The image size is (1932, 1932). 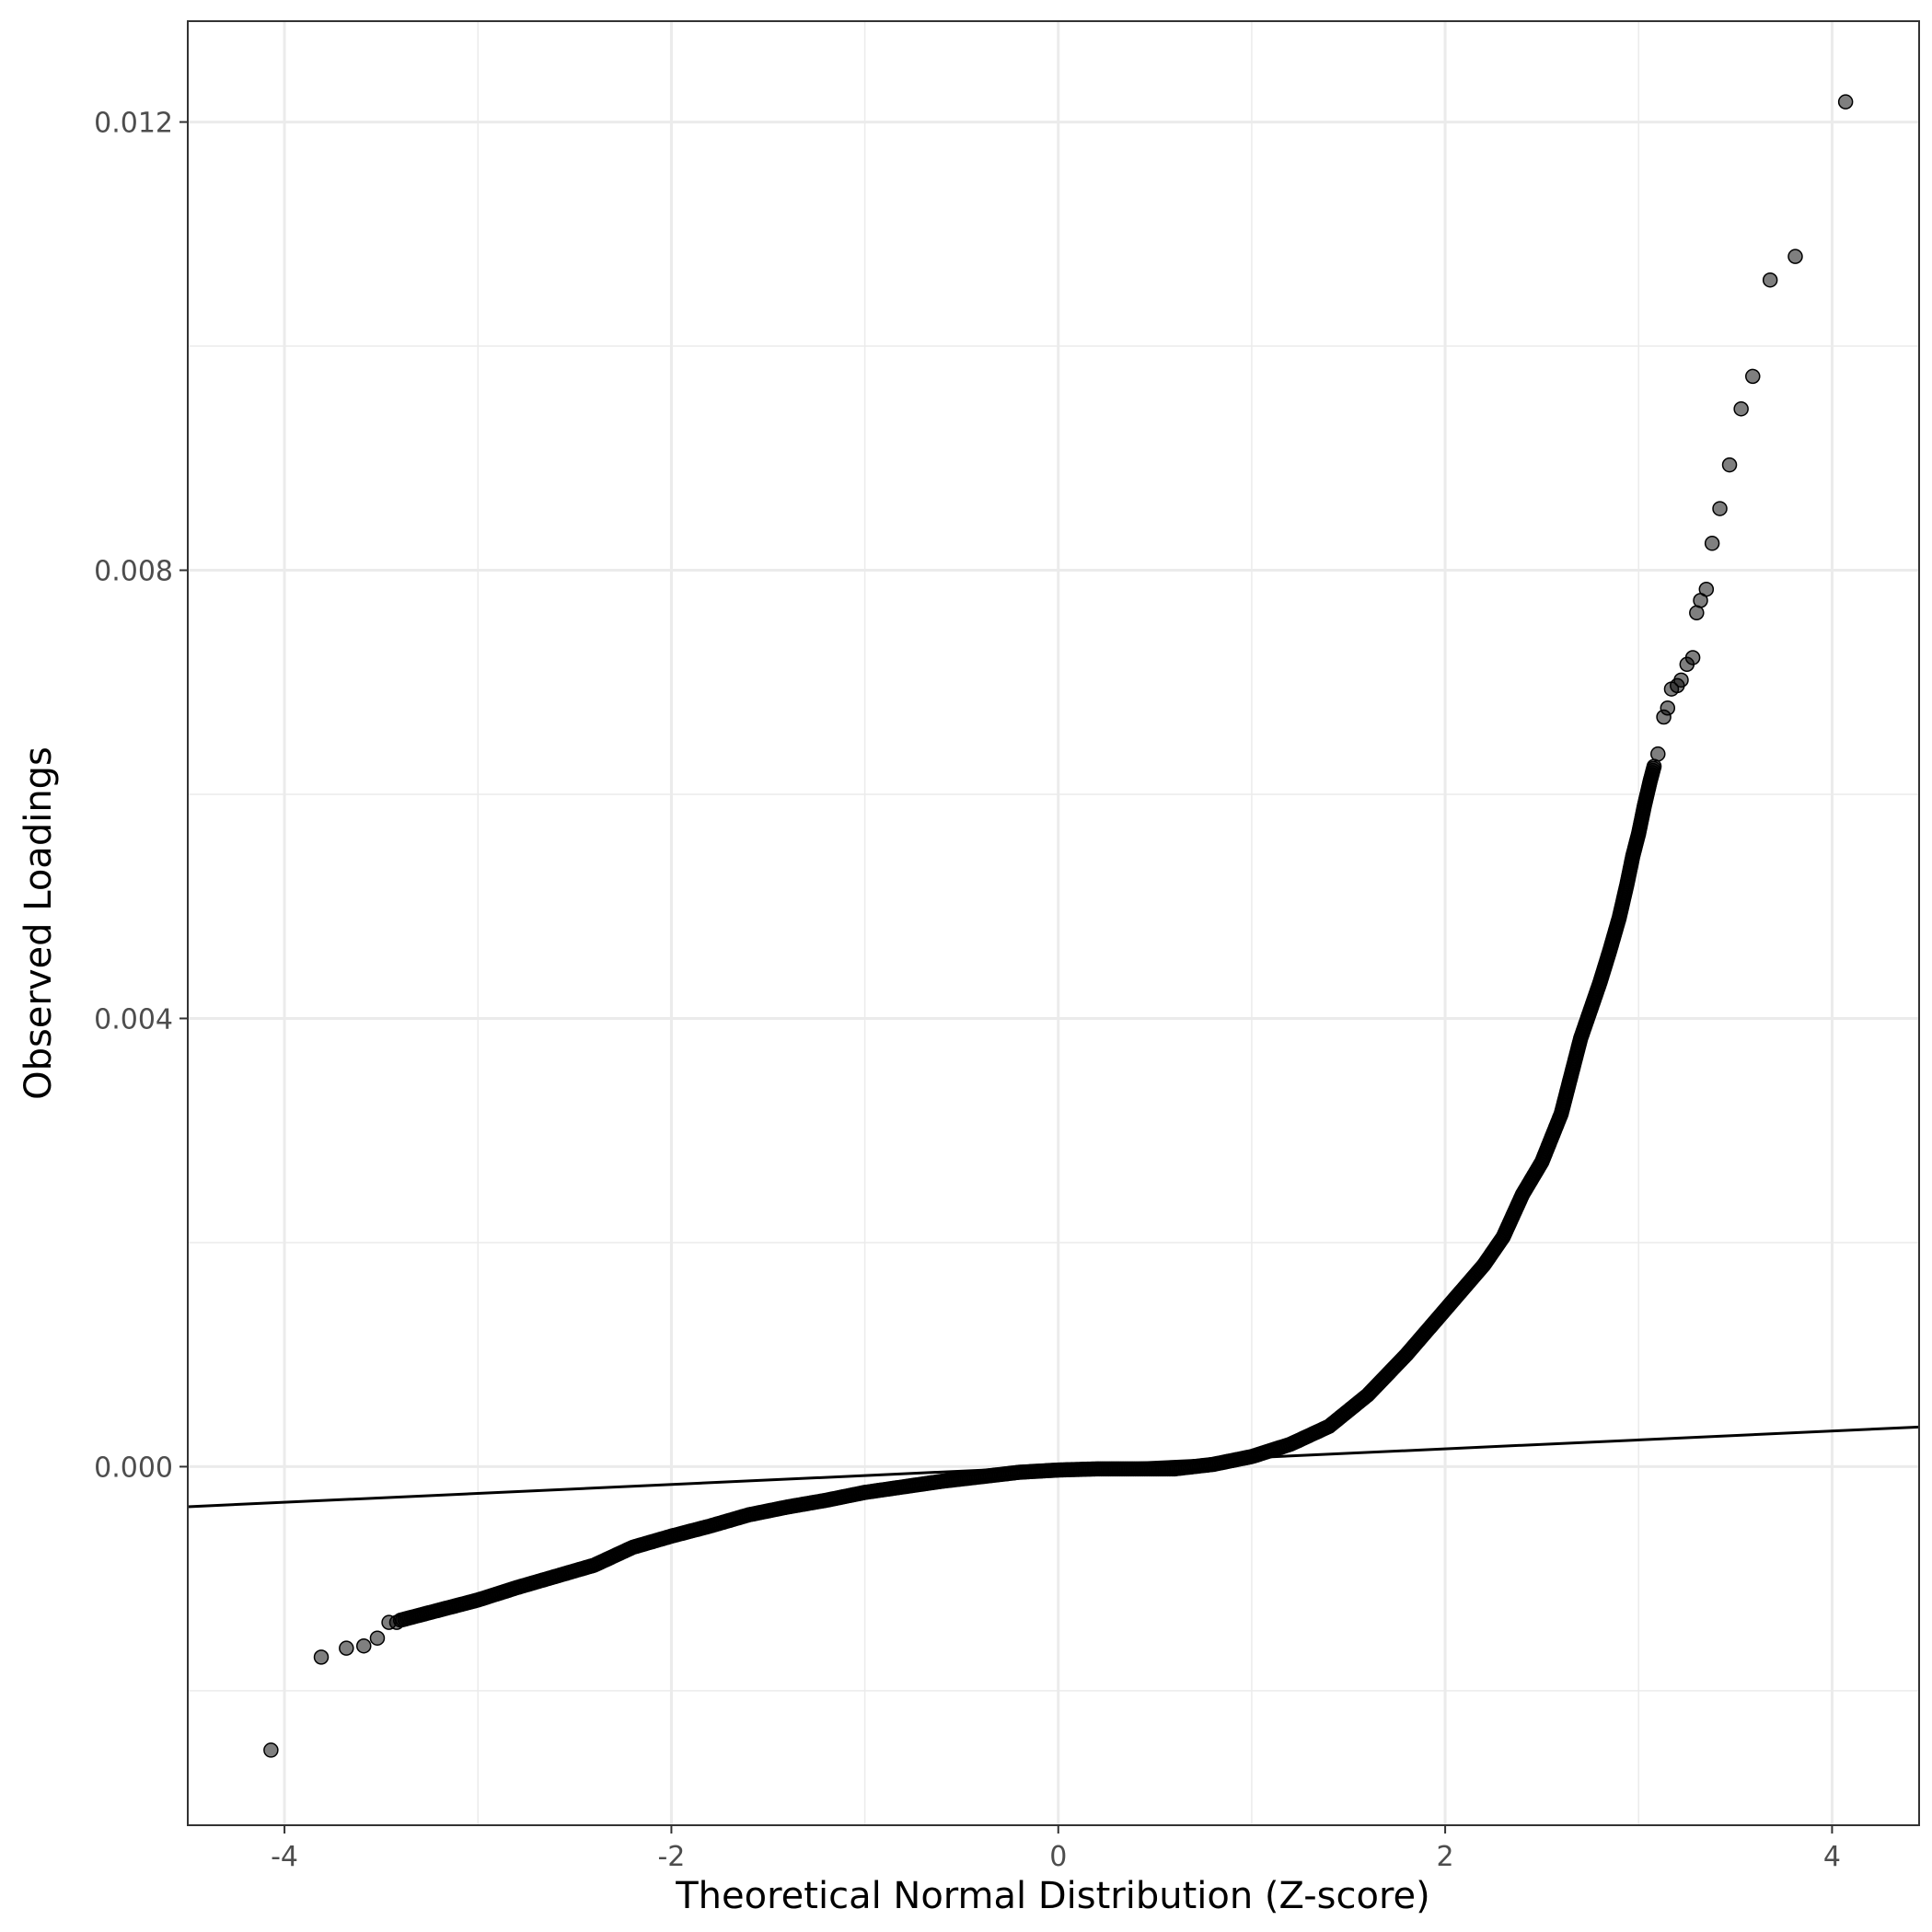 I want to click on x-tick-label: -2, so click(x=671, y=1857).